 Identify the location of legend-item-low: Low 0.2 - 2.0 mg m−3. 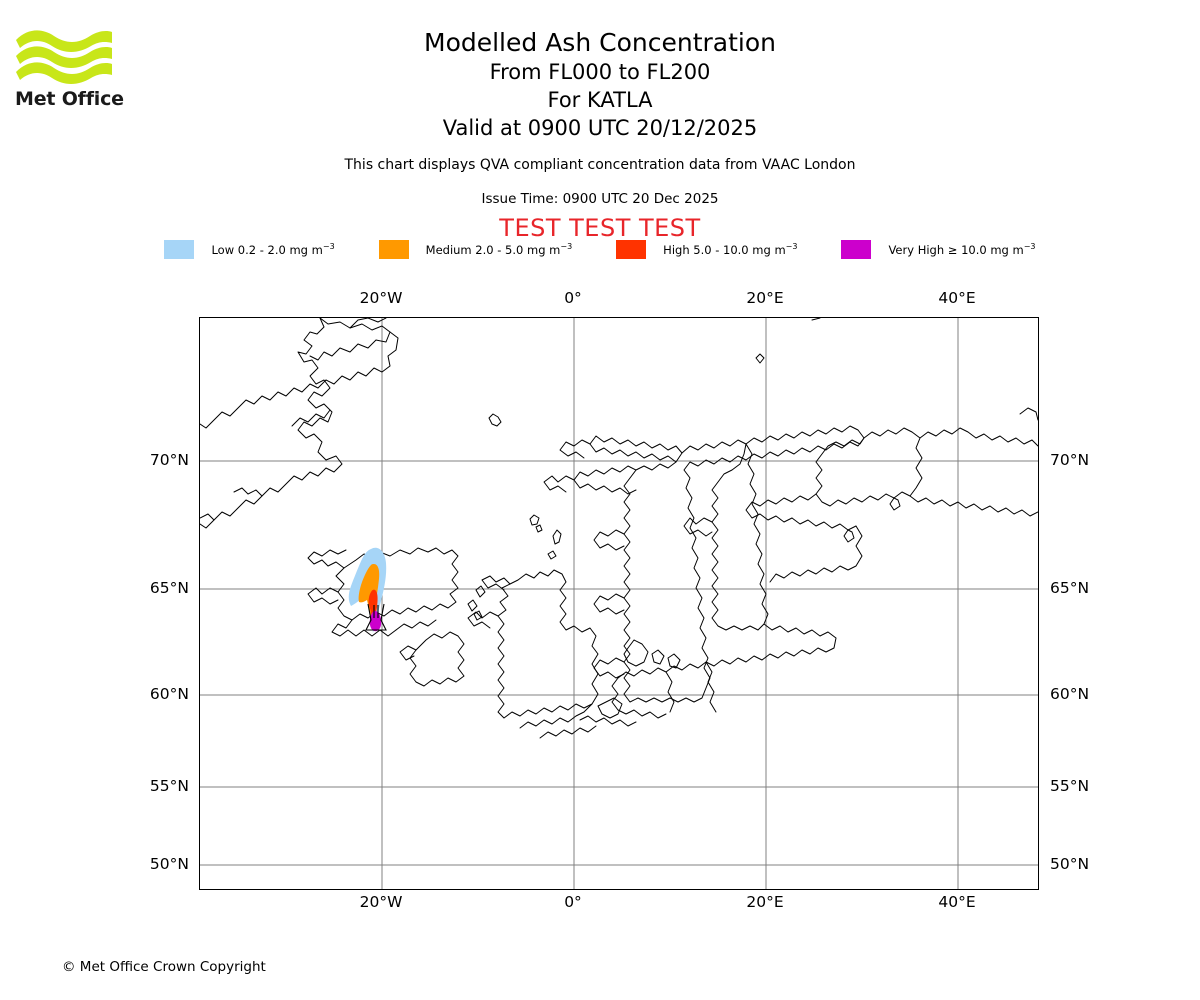
(249, 249).